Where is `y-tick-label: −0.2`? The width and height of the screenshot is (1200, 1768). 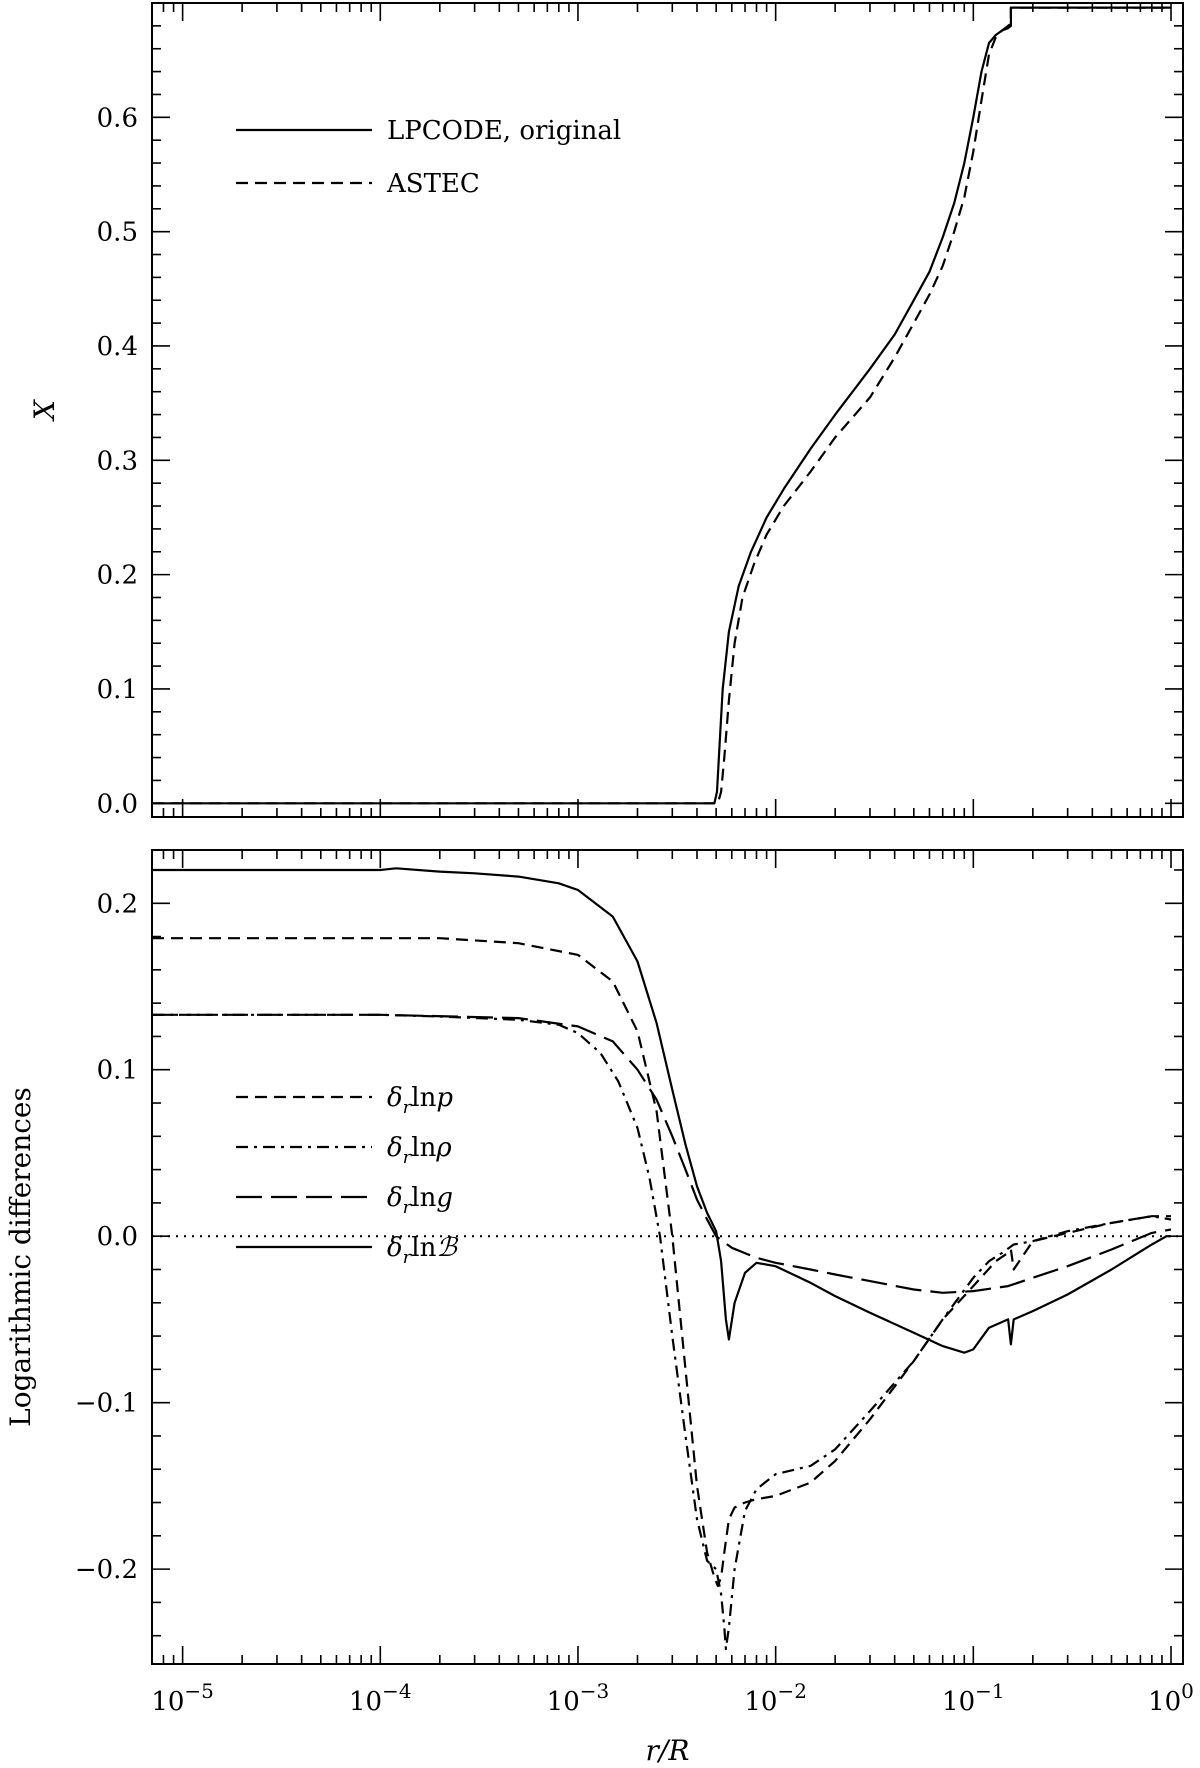
y-tick-label: −0.2 is located at coordinates (106, 1570).